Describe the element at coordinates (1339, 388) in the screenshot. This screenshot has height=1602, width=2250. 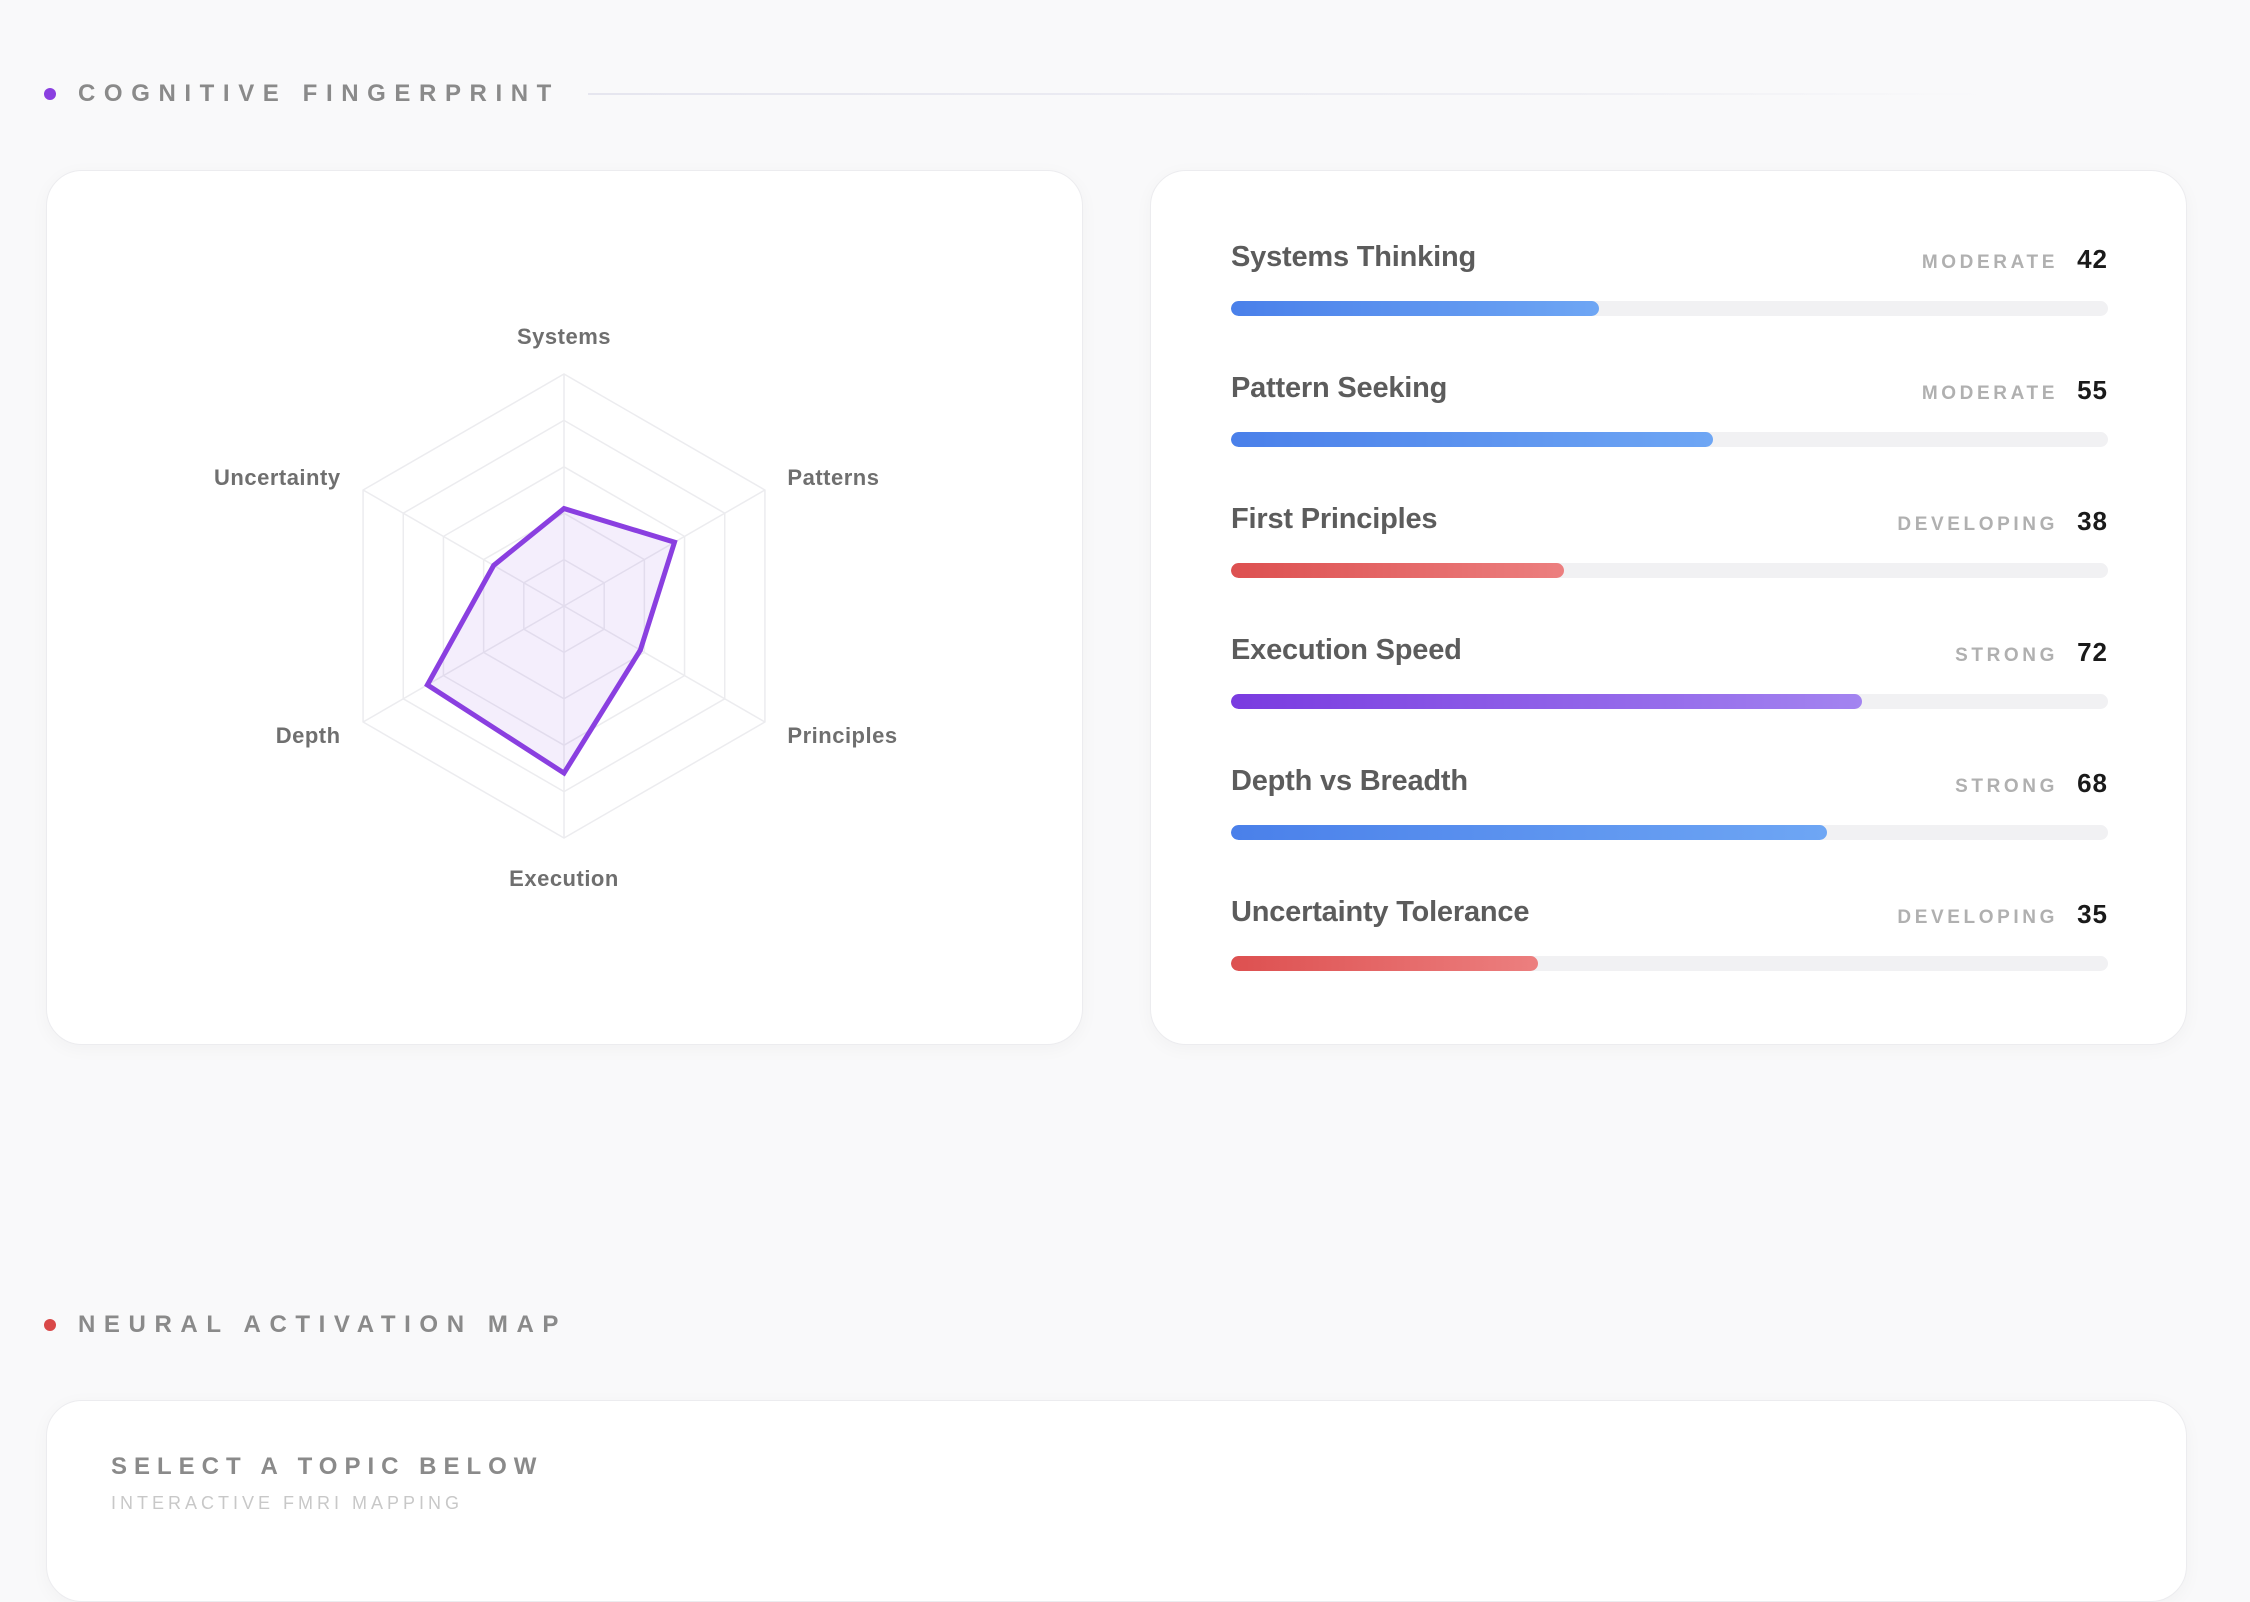
I see `metric-name: Pattern Seeking` at that location.